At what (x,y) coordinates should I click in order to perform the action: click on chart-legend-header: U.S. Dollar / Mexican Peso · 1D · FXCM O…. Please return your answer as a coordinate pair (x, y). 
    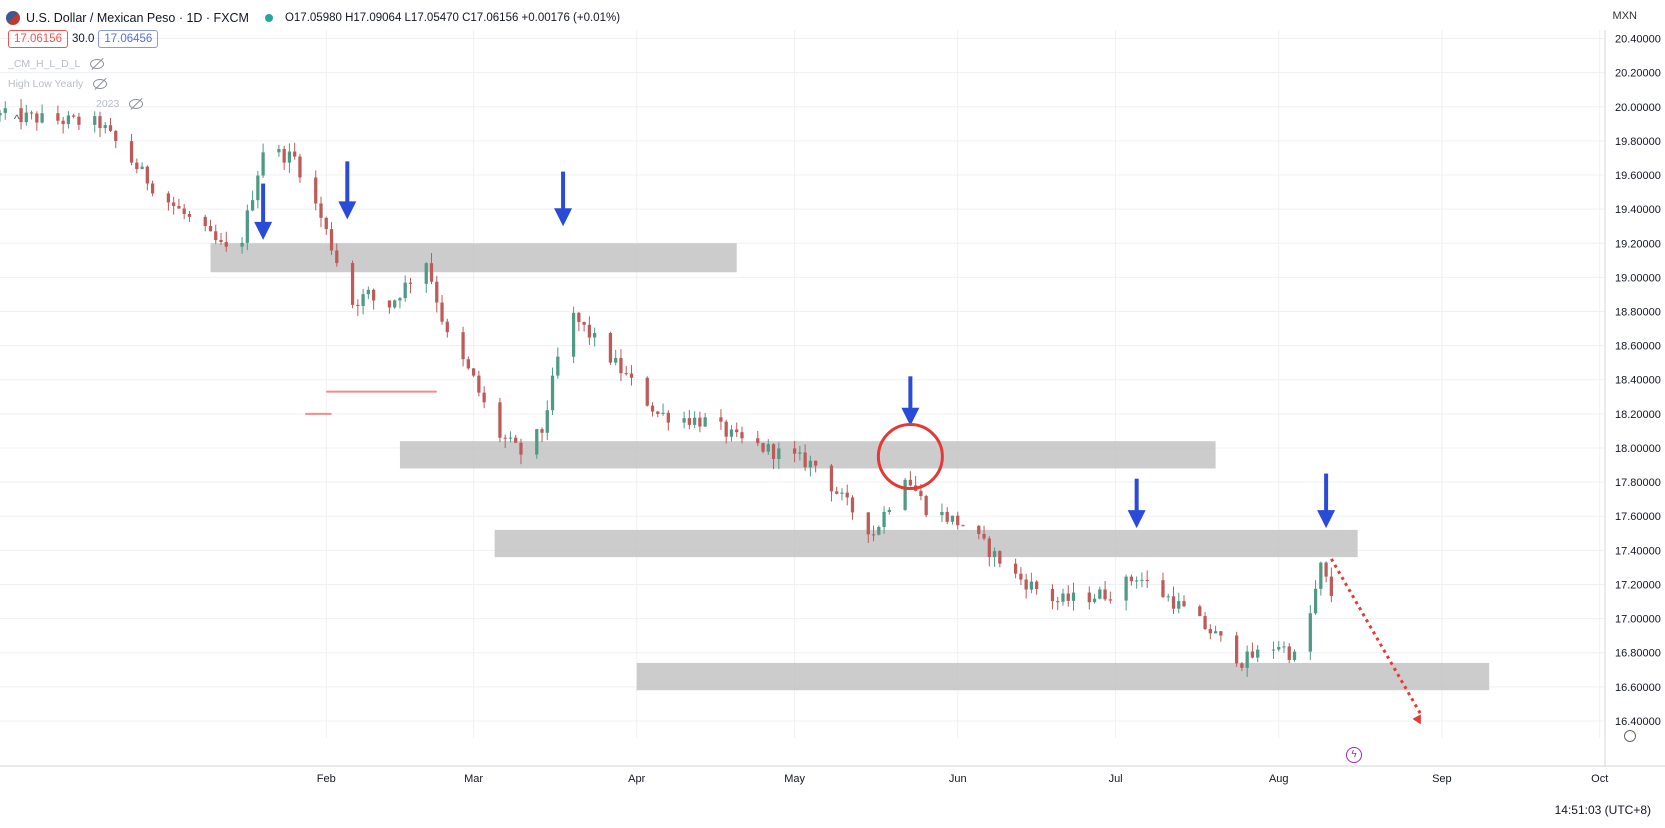
    Looking at the image, I should click on (313, 18).